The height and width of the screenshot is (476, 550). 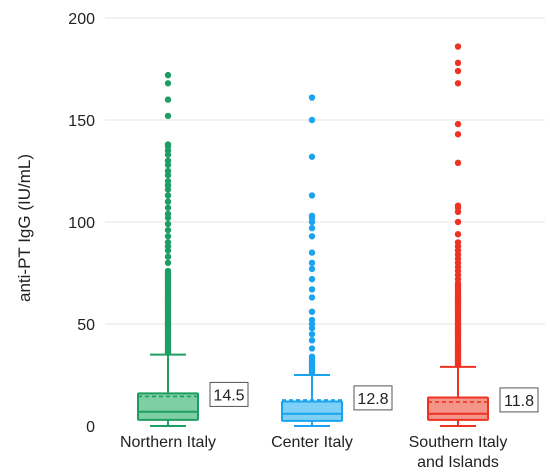 What do you see at coordinates (458, 442) in the screenshot?
I see `x-category-label: Southern Italy` at bounding box center [458, 442].